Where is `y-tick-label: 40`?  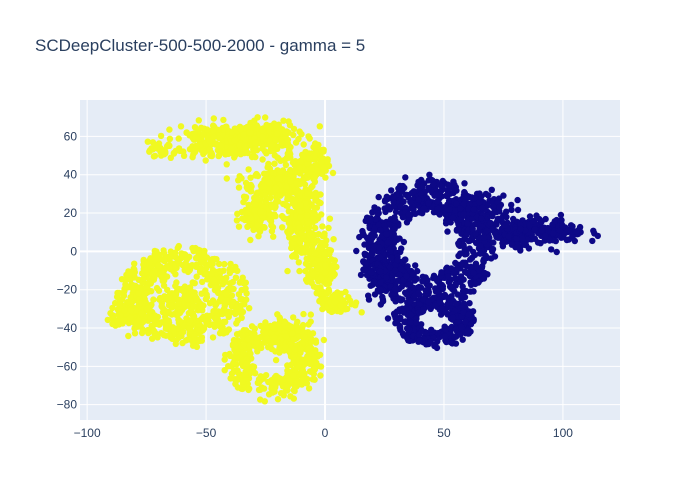 y-tick-label: 40 is located at coordinates (71, 175).